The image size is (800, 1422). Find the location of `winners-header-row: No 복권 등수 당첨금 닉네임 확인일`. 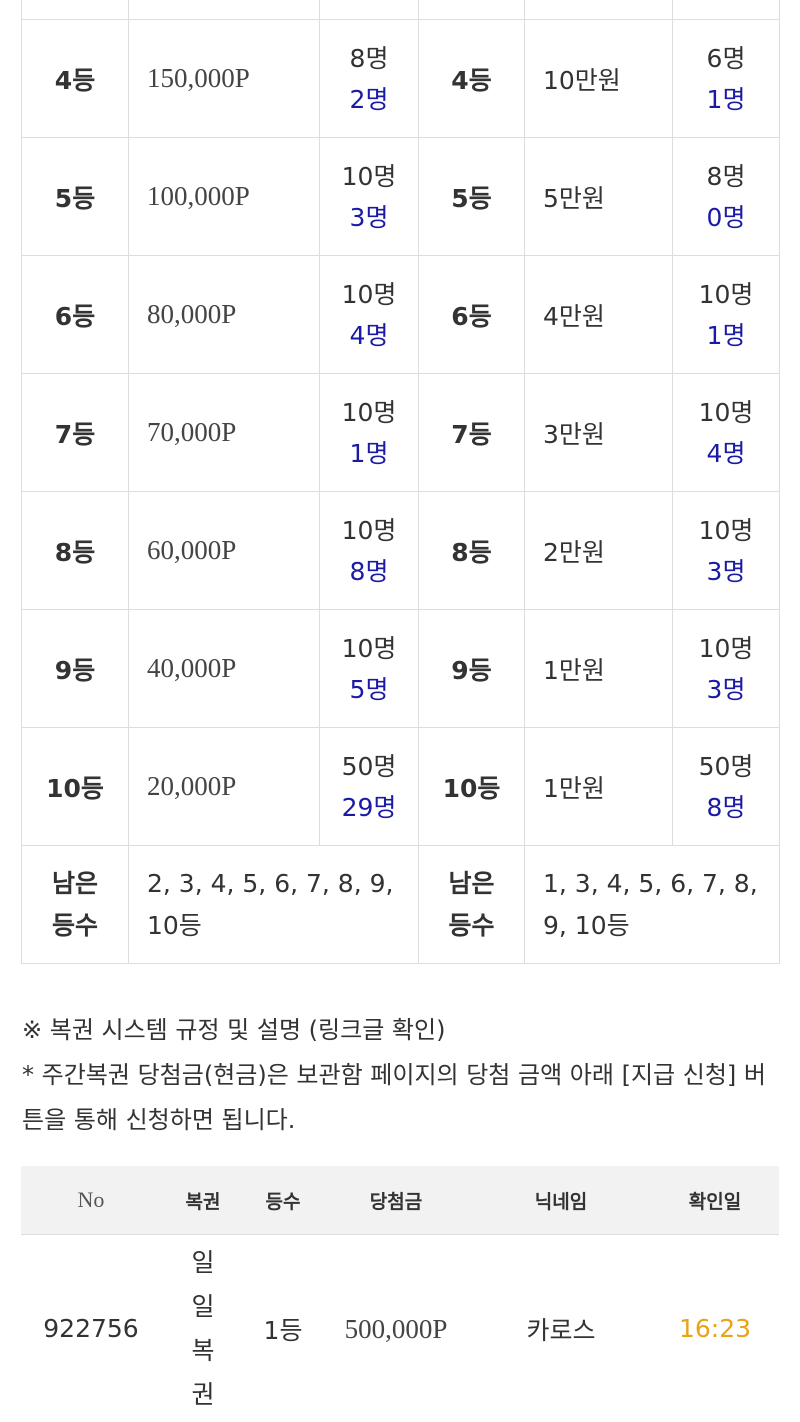

winners-header-row: No 복권 등수 당첨금 닉네임 확인일 is located at coordinates (400, 1200).